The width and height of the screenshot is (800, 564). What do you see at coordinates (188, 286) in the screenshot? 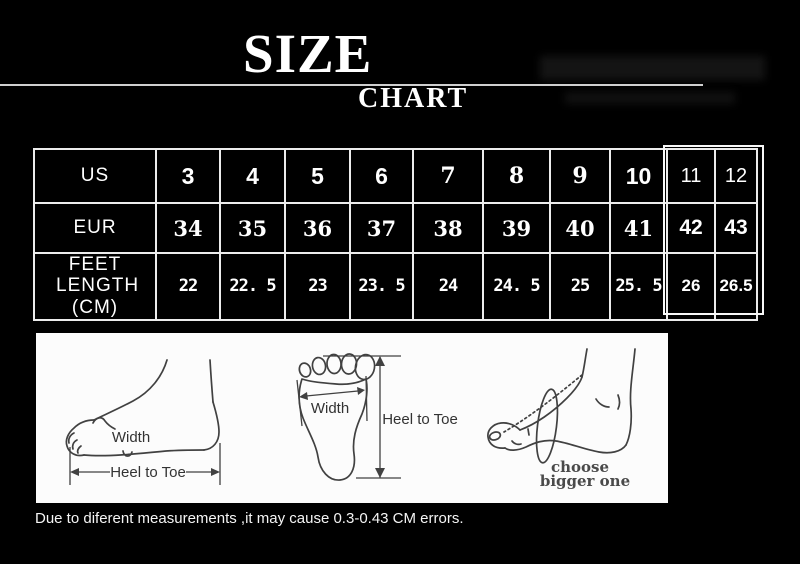
I see `table-cell: 22` at bounding box center [188, 286].